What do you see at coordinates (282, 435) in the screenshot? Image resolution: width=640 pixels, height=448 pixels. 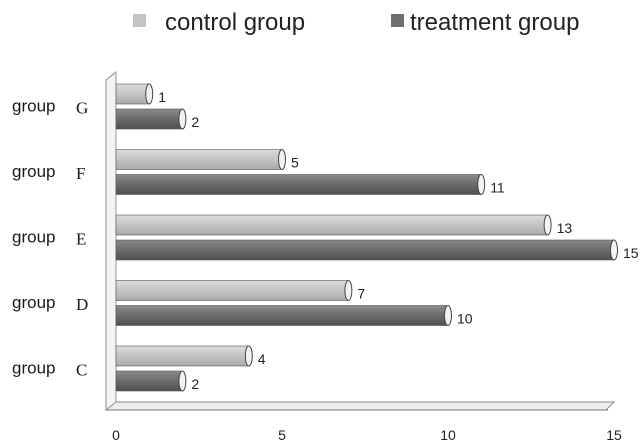 I see `x-tick-label: 5` at bounding box center [282, 435].